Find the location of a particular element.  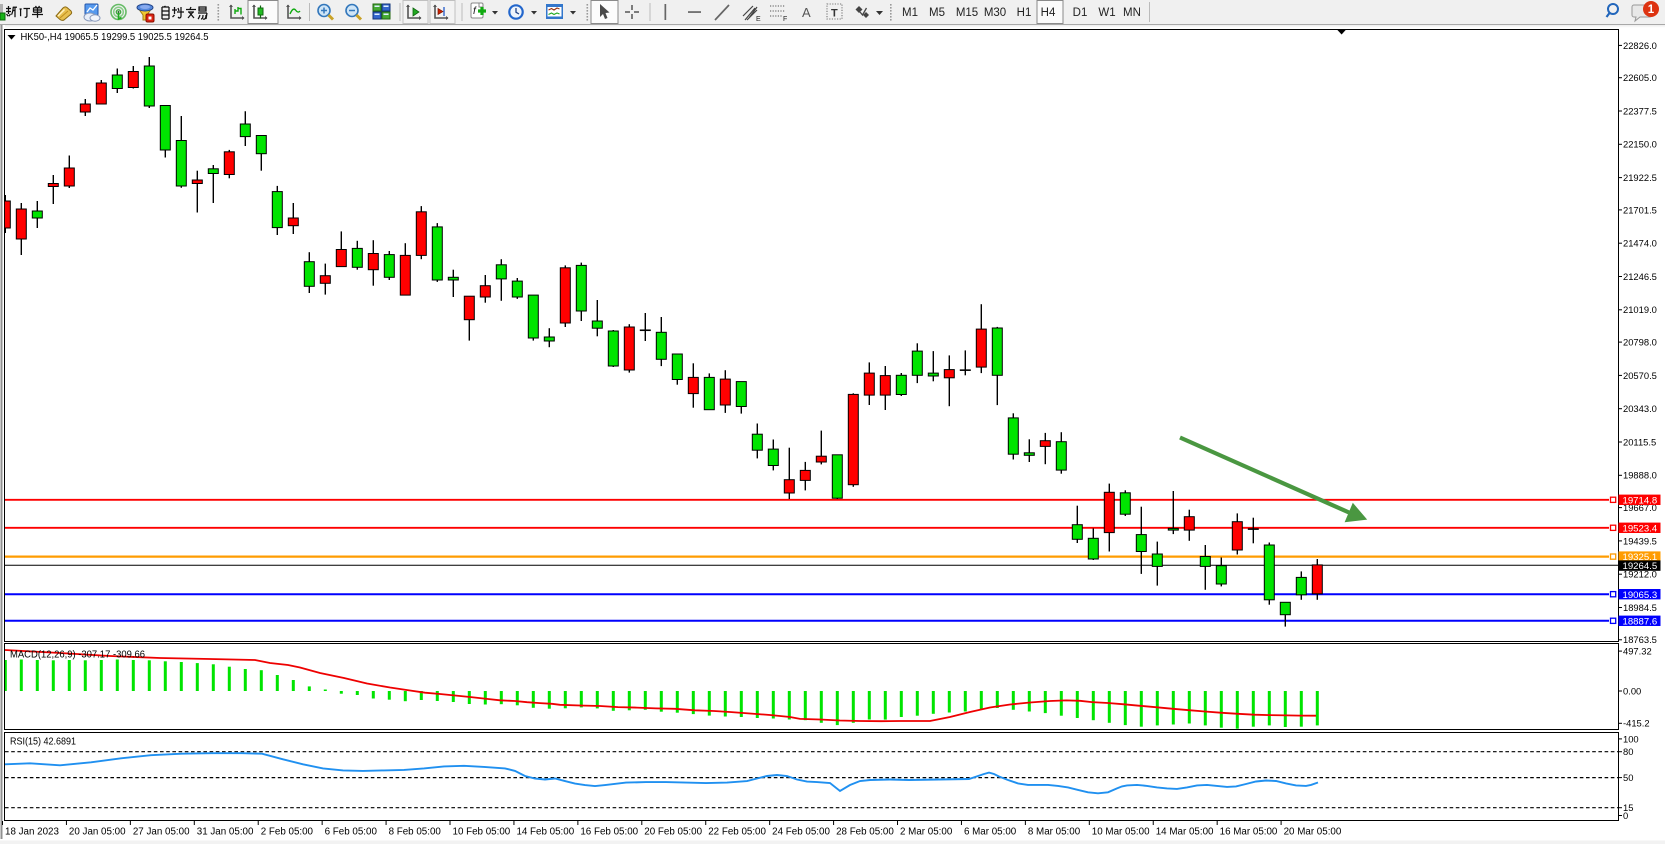

svg-text: 16 Mar 05:00 is located at coordinates (1249, 832).